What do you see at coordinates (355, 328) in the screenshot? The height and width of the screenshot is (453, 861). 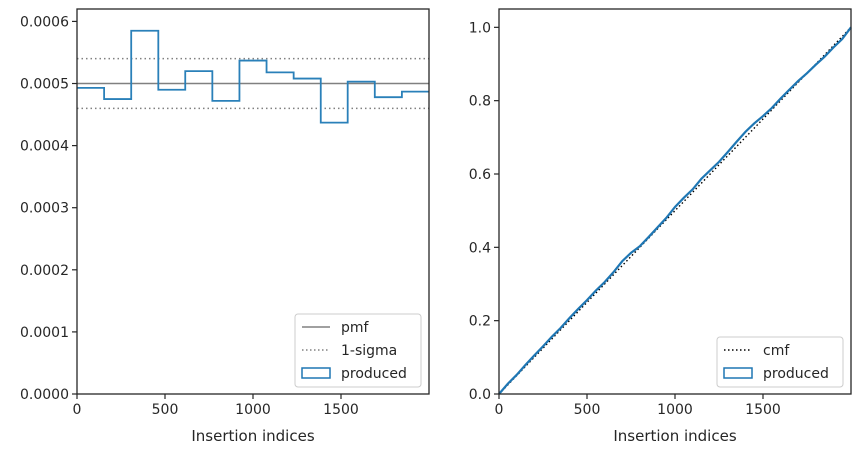 I see `legend-label: pmf` at bounding box center [355, 328].